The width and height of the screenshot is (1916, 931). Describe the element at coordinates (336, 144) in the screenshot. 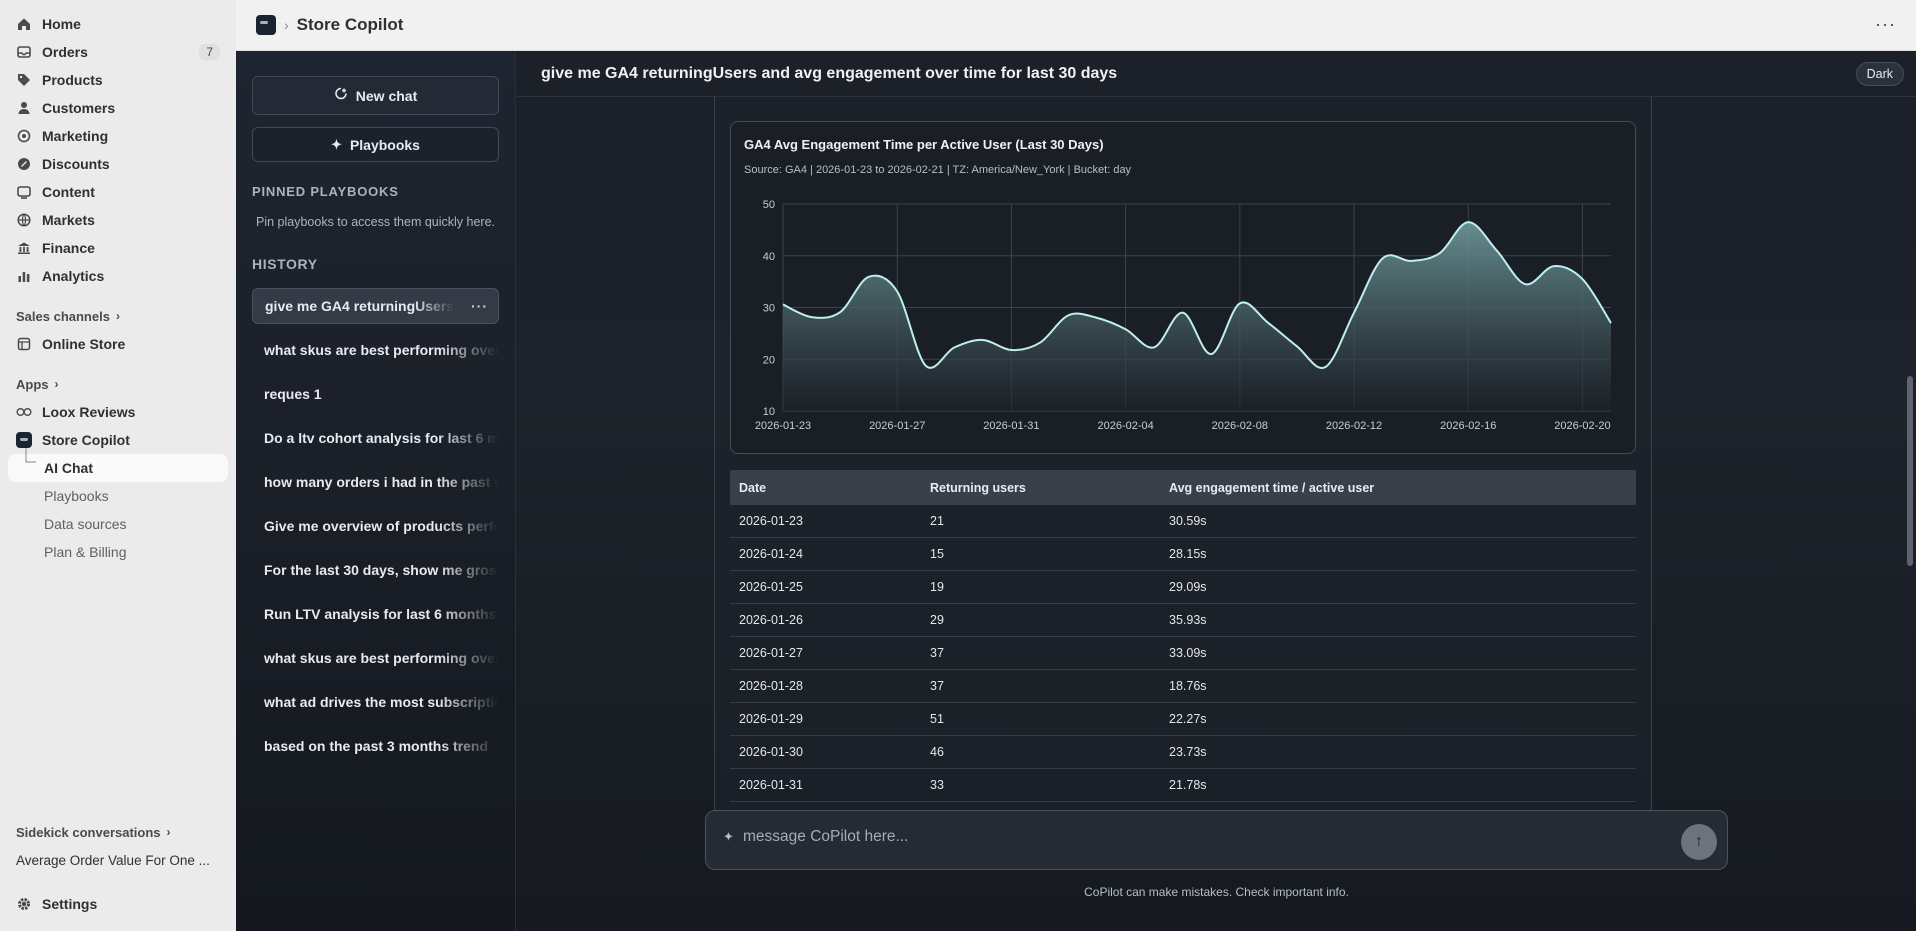

I see `sparkle-icon: ✦` at that location.